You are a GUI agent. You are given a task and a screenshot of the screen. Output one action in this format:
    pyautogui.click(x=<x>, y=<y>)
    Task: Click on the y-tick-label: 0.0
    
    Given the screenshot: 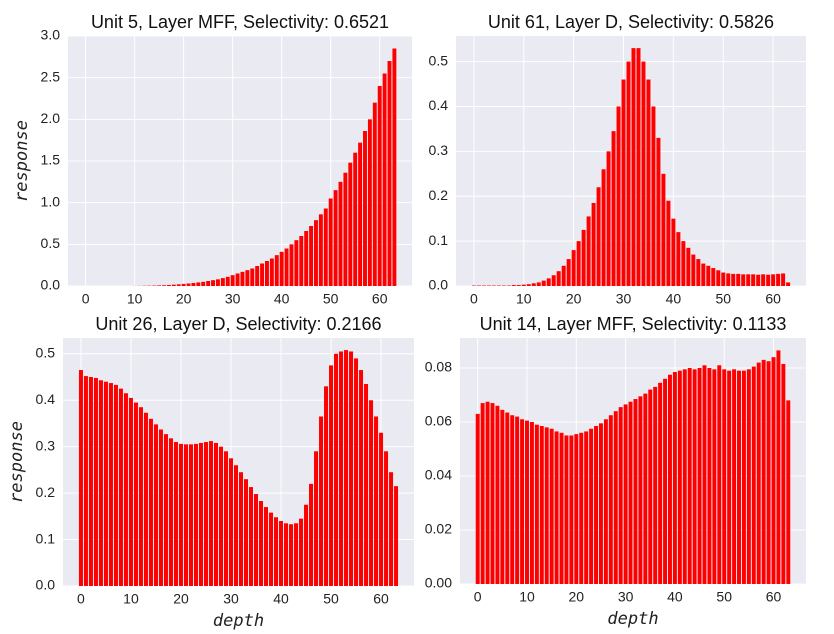 What is the action you would take?
    pyautogui.click(x=51, y=285)
    